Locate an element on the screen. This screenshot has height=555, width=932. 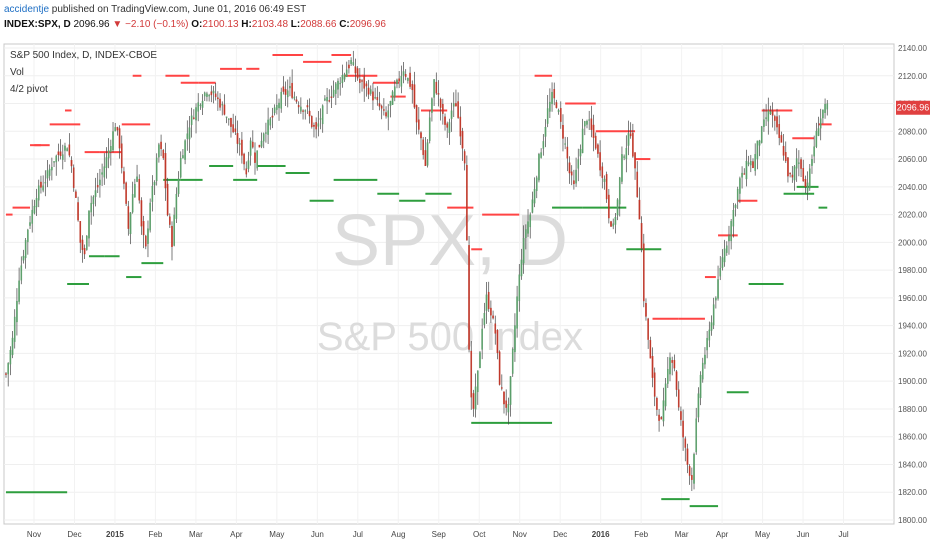
author-link: accidentje is located at coordinates (27, 9).